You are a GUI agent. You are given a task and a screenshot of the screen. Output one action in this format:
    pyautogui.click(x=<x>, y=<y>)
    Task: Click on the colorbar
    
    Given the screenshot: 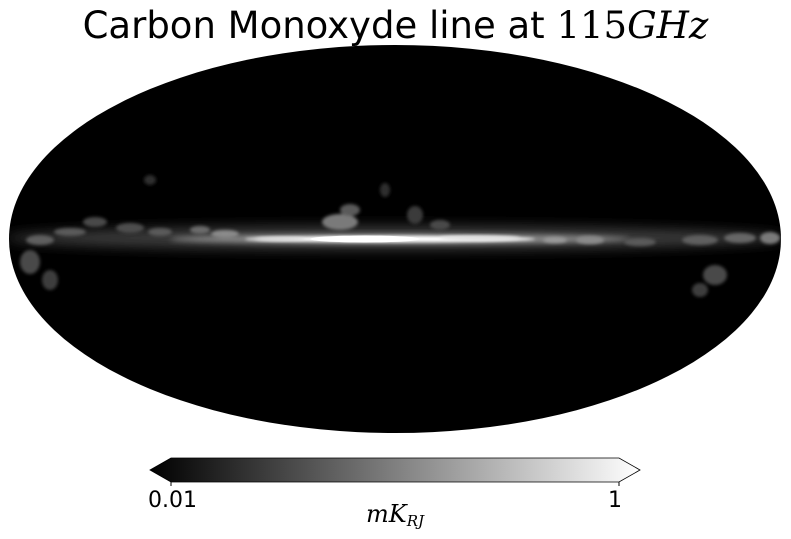 What is the action you would take?
    pyautogui.click(x=395, y=470)
    